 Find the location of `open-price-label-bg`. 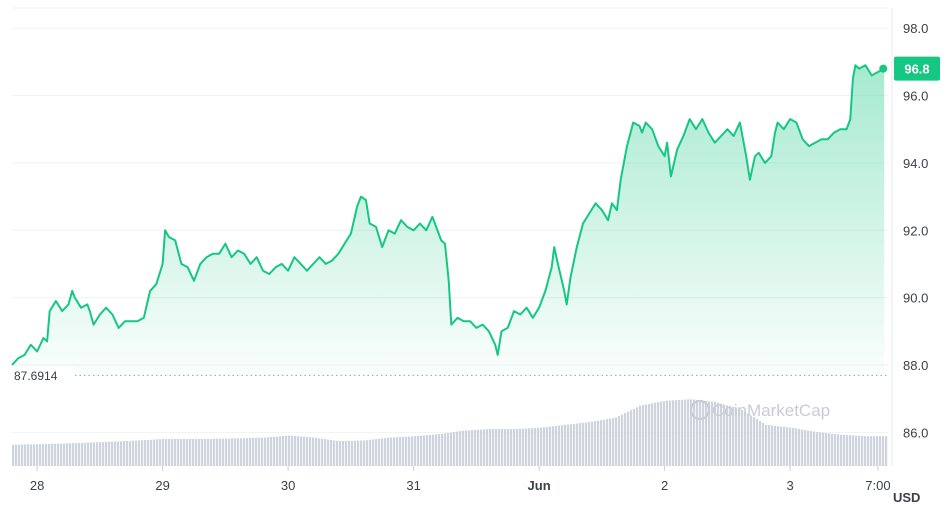

open-price-label-bg is located at coordinates (41, 375).